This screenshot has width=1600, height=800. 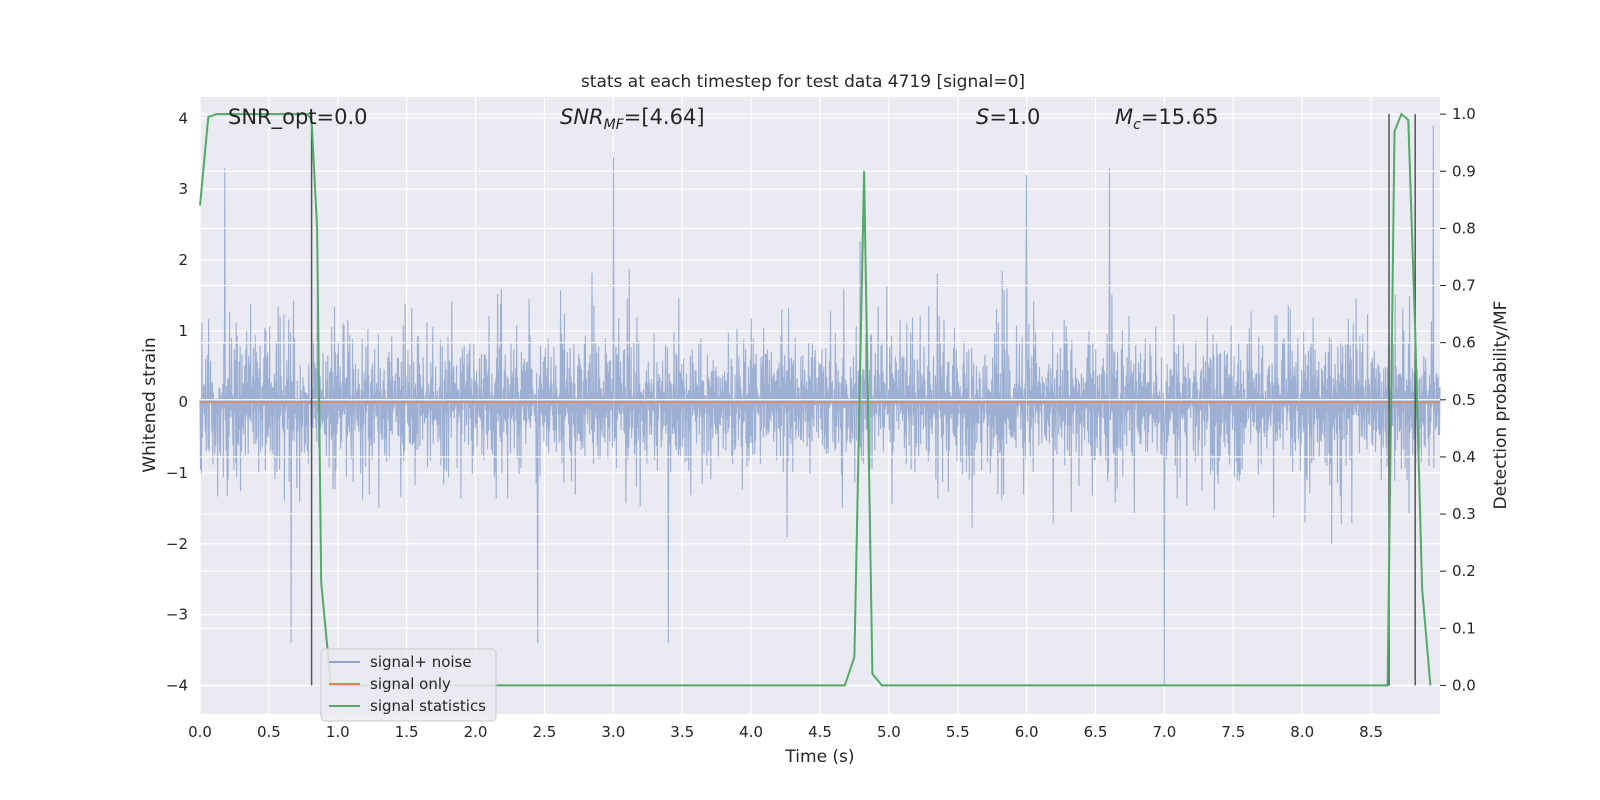 What do you see at coordinates (1165, 732) in the screenshot?
I see `x-tick-label: 7.0` at bounding box center [1165, 732].